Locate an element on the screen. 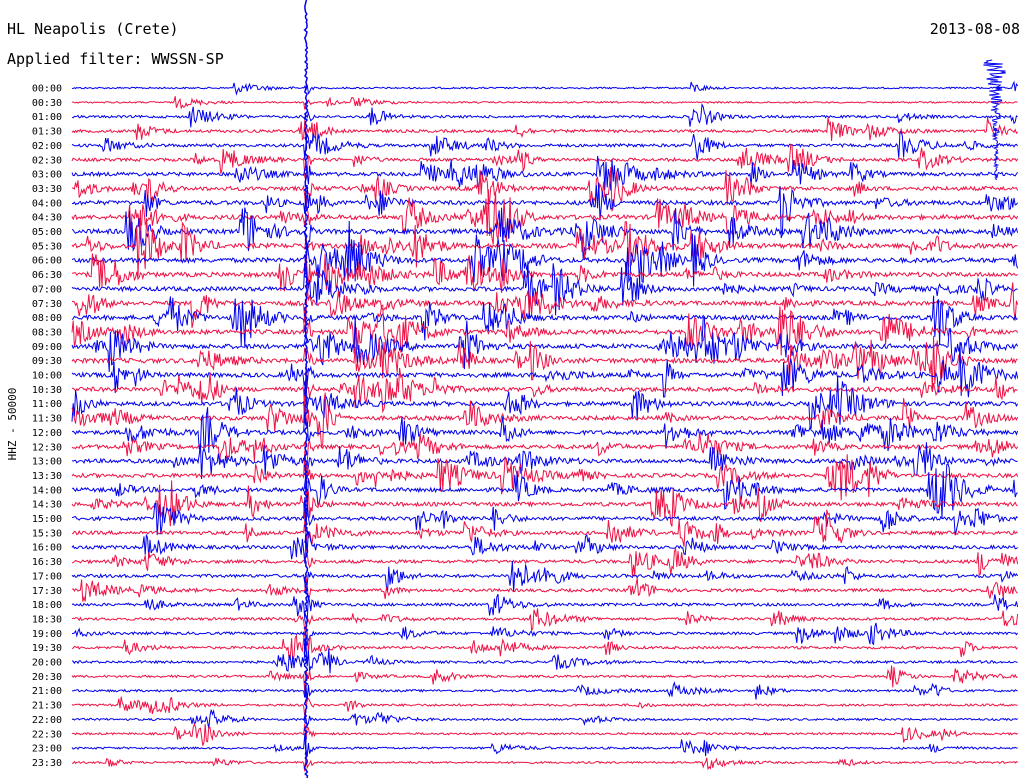 This screenshot has width=1024, height=780. time-tick-label: 14:30 is located at coordinates (47, 505).